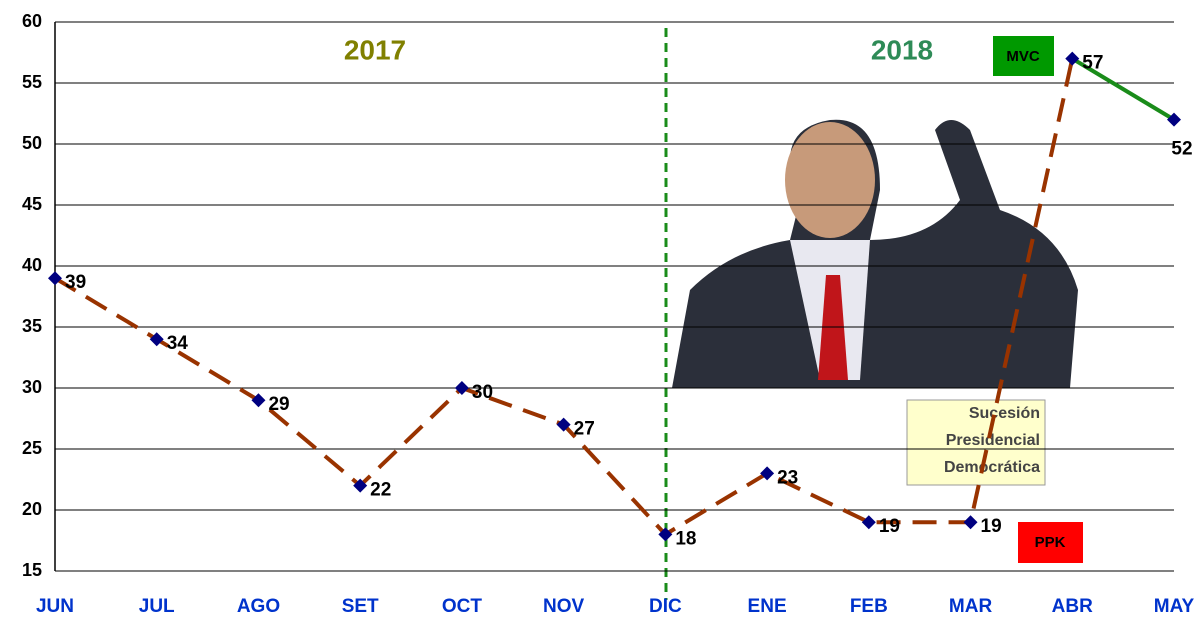 The image size is (1202, 619). Describe the element at coordinates (380, 490) in the screenshot. I see `data-label: 22` at that location.